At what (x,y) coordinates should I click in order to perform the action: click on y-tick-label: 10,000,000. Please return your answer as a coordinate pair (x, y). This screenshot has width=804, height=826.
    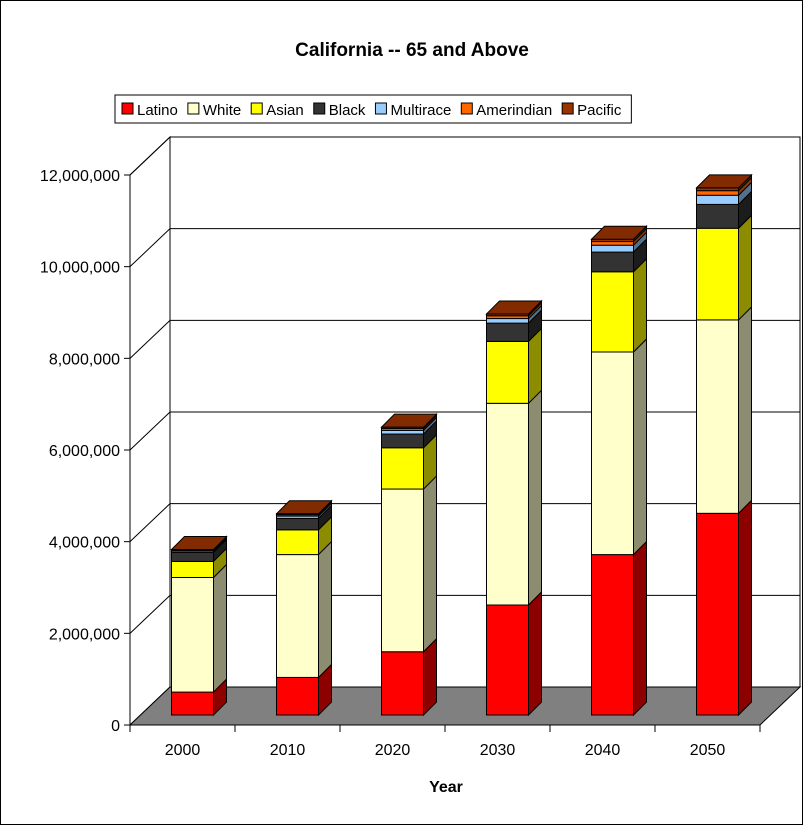
    Looking at the image, I should click on (80, 268).